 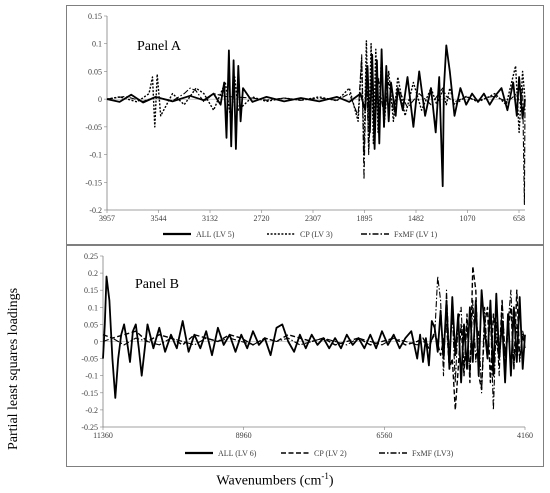 I want to click on panel-a-title: Panel A, so click(x=159, y=46).